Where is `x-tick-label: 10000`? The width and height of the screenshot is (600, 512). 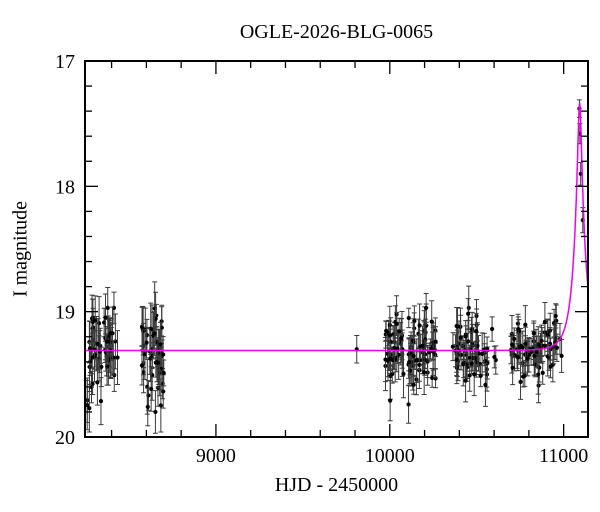 x-tick-label: 10000 is located at coordinates (390, 456).